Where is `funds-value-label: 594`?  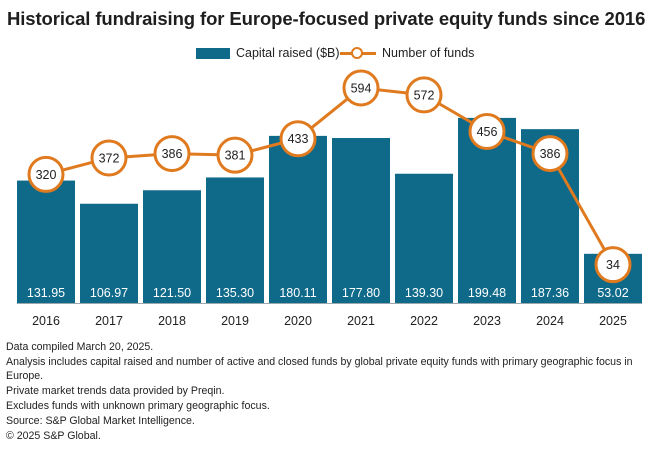
funds-value-label: 594 is located at coordinates (361, 88).